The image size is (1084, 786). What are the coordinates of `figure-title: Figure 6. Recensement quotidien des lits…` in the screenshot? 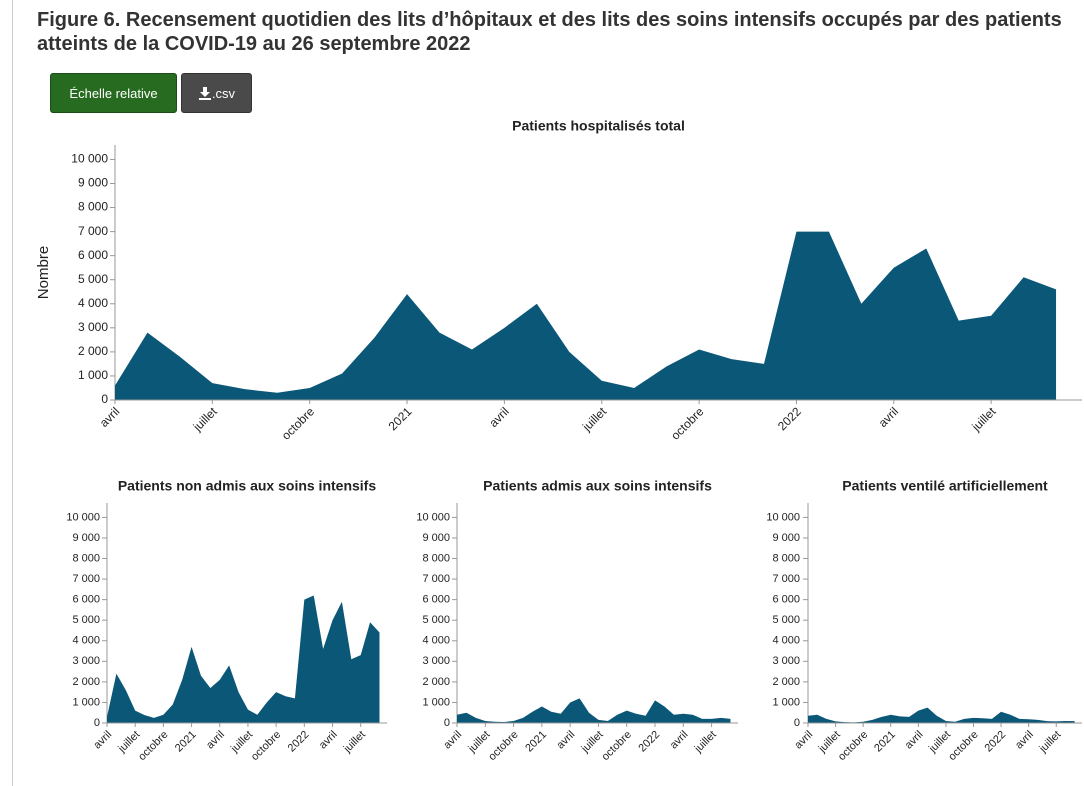 It's located at (549, 32).